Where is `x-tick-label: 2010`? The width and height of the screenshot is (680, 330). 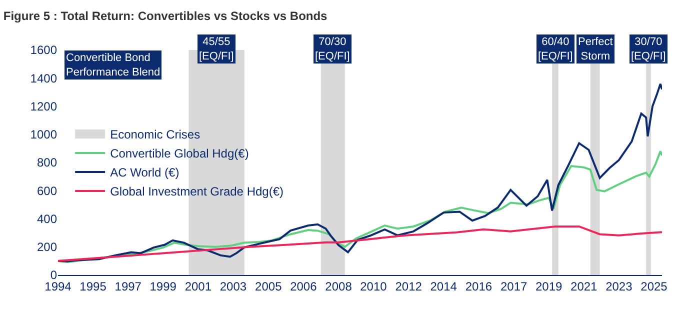
x-tick-label: 2010 is located at coordinates (374, 286).